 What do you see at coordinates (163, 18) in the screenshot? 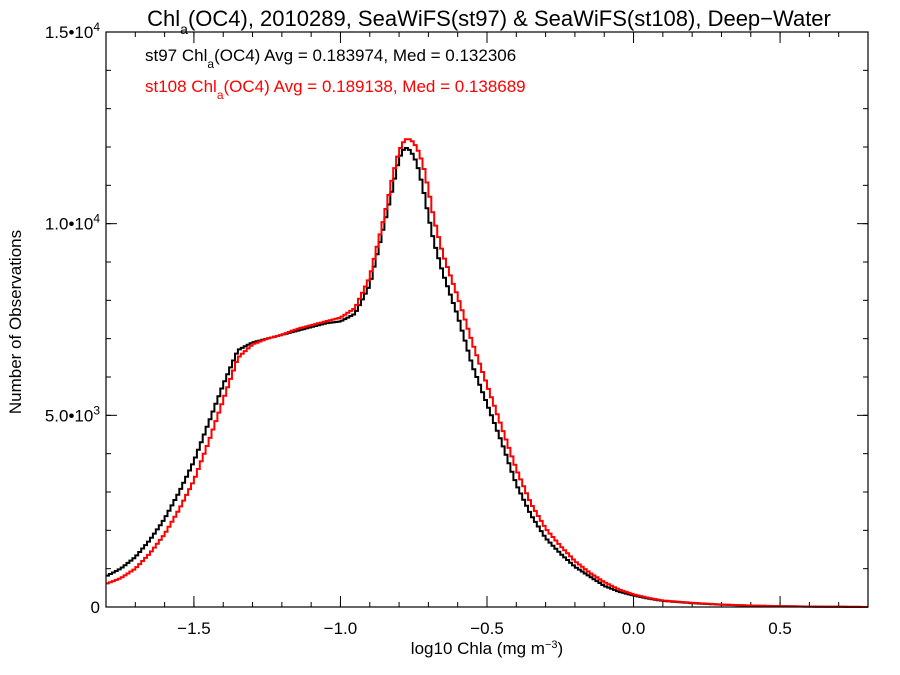
I see `chart-title-pre: Chl` at bounding box center [163, 18].